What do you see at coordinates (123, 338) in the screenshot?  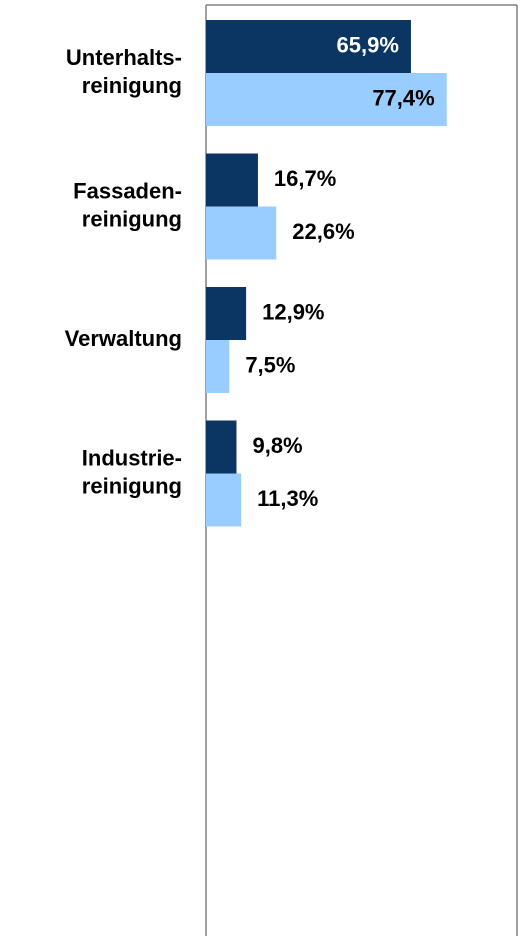 I see `category-label: Verwaltung` at bounding box center [123, 338].